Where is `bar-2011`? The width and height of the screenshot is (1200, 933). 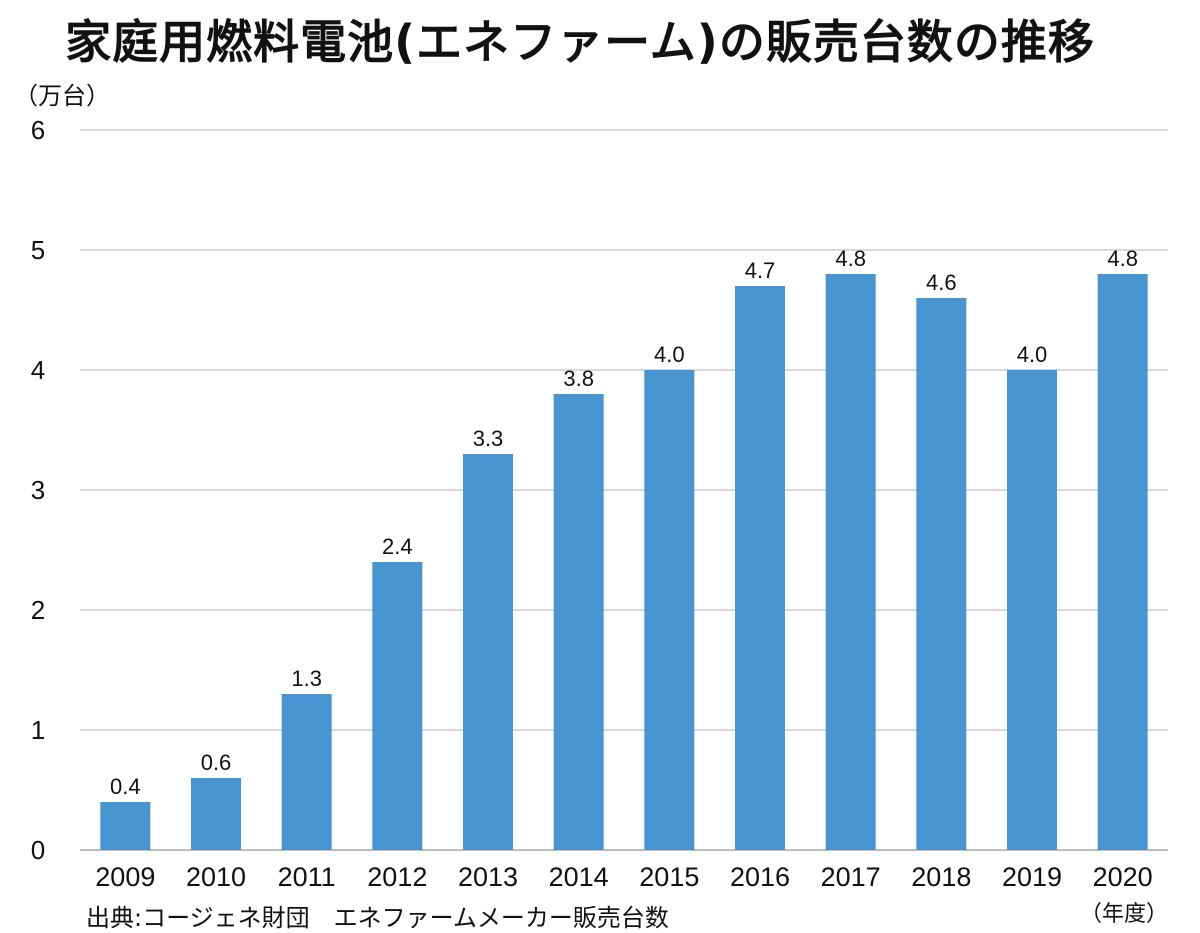
bar-2011 is located at coordinates (306, 772).